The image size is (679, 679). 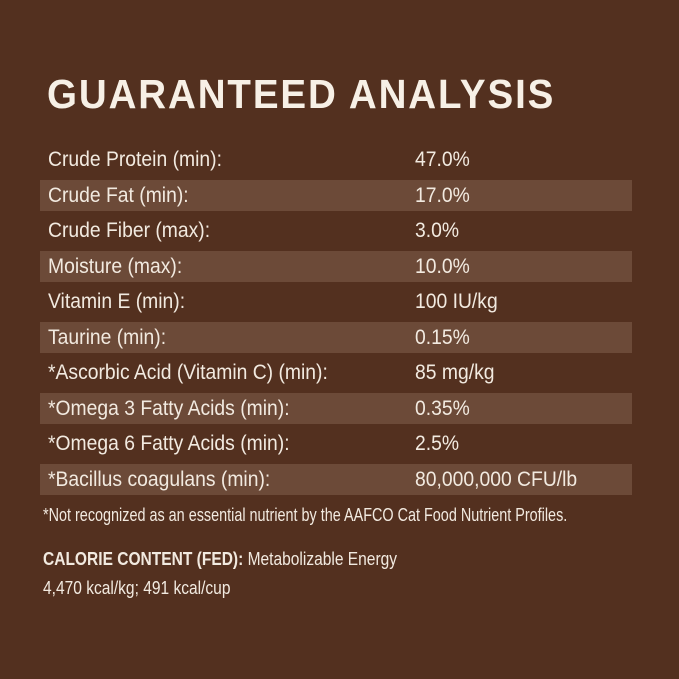 What do you see at coordinates (145, 558) in the screenshot?
I see `calorie-content-heading: CALORIE CONTENT (FED):` at bounding box center [145, 558].